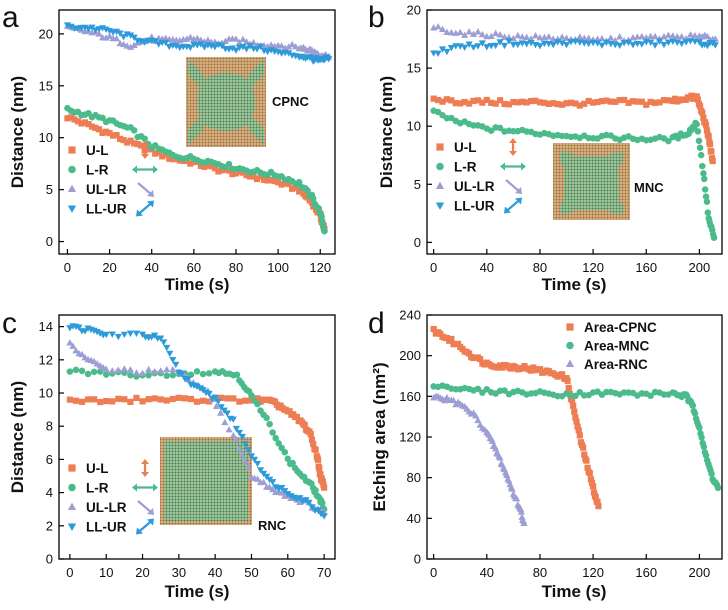 This screenshot has height=610, width=728. What do you see at coordinates (106, 507) in the screenshot?
I see `legend-label: UL-LR` at bounding box center [106, 507].